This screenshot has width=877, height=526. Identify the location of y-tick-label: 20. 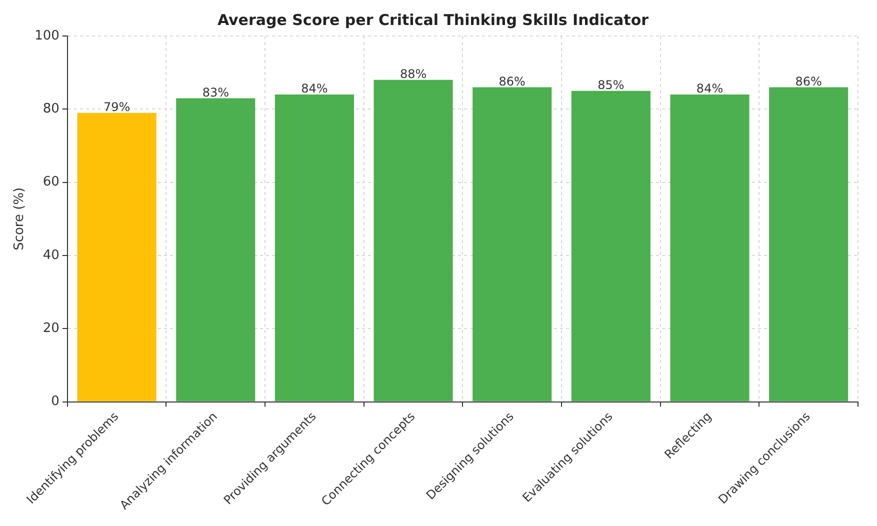
(51, 328).